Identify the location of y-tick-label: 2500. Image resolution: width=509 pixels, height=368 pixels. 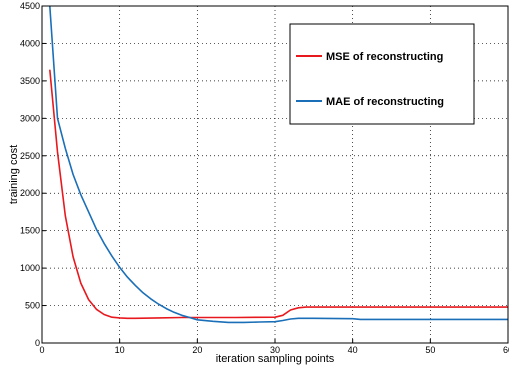
(30, 156).